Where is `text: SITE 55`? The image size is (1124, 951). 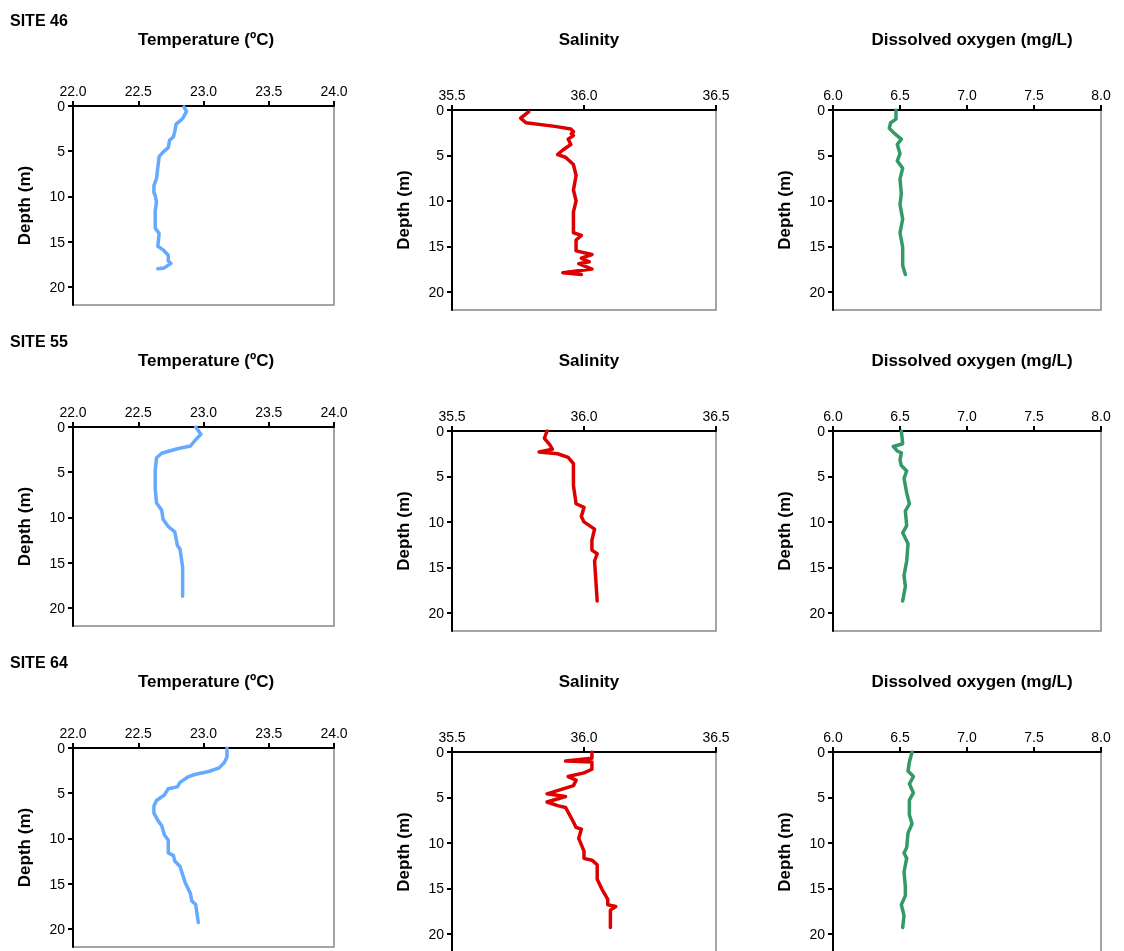 text: SITE 55 is located at coordinates (39, 341).